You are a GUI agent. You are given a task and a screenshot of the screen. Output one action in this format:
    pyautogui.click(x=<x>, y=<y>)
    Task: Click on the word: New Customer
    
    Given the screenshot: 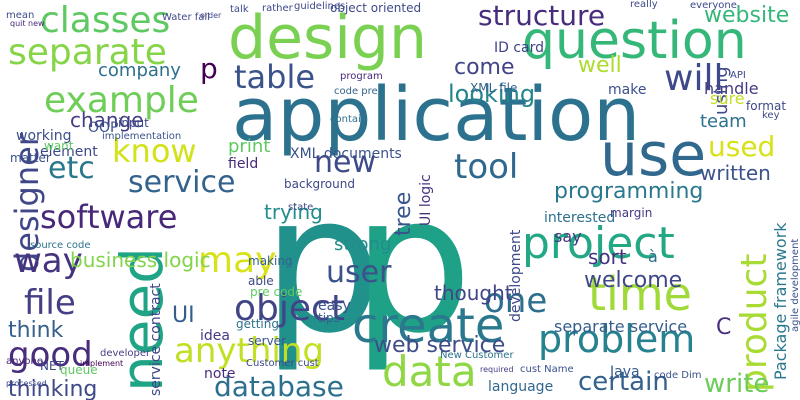 What is the action you would take?
    pyautogui.click(x=477, y=355)
    